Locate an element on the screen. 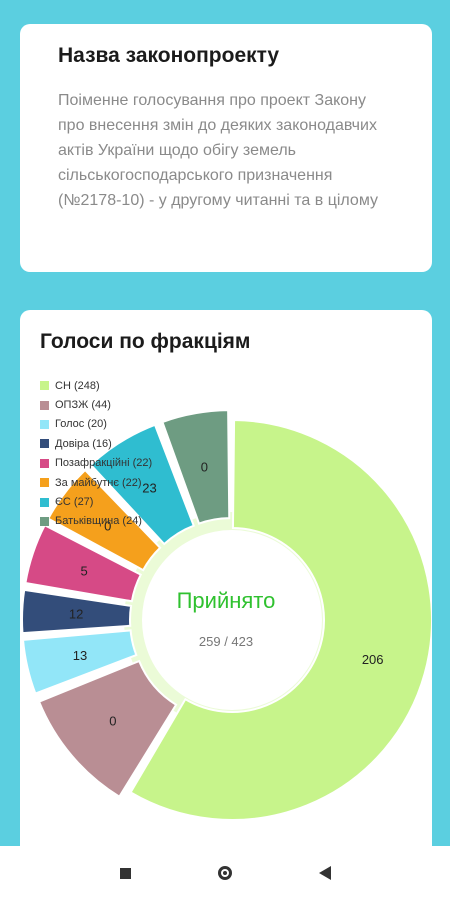 Image resolution: width=450 pixels, height=900 pixels. bill-title: Назва законопроекту is located at coordinates (169, 55).